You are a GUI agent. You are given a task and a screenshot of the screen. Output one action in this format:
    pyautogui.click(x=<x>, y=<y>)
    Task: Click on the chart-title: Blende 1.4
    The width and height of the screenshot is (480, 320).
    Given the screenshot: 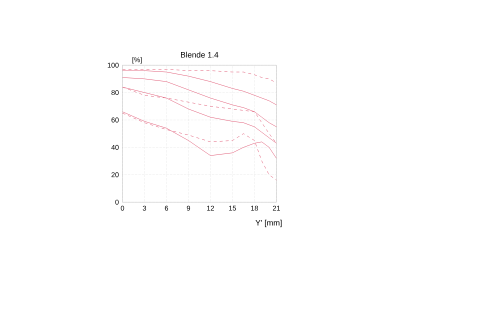 What is the action you would take?
    pyautogui.click(x=199, y=55)
    